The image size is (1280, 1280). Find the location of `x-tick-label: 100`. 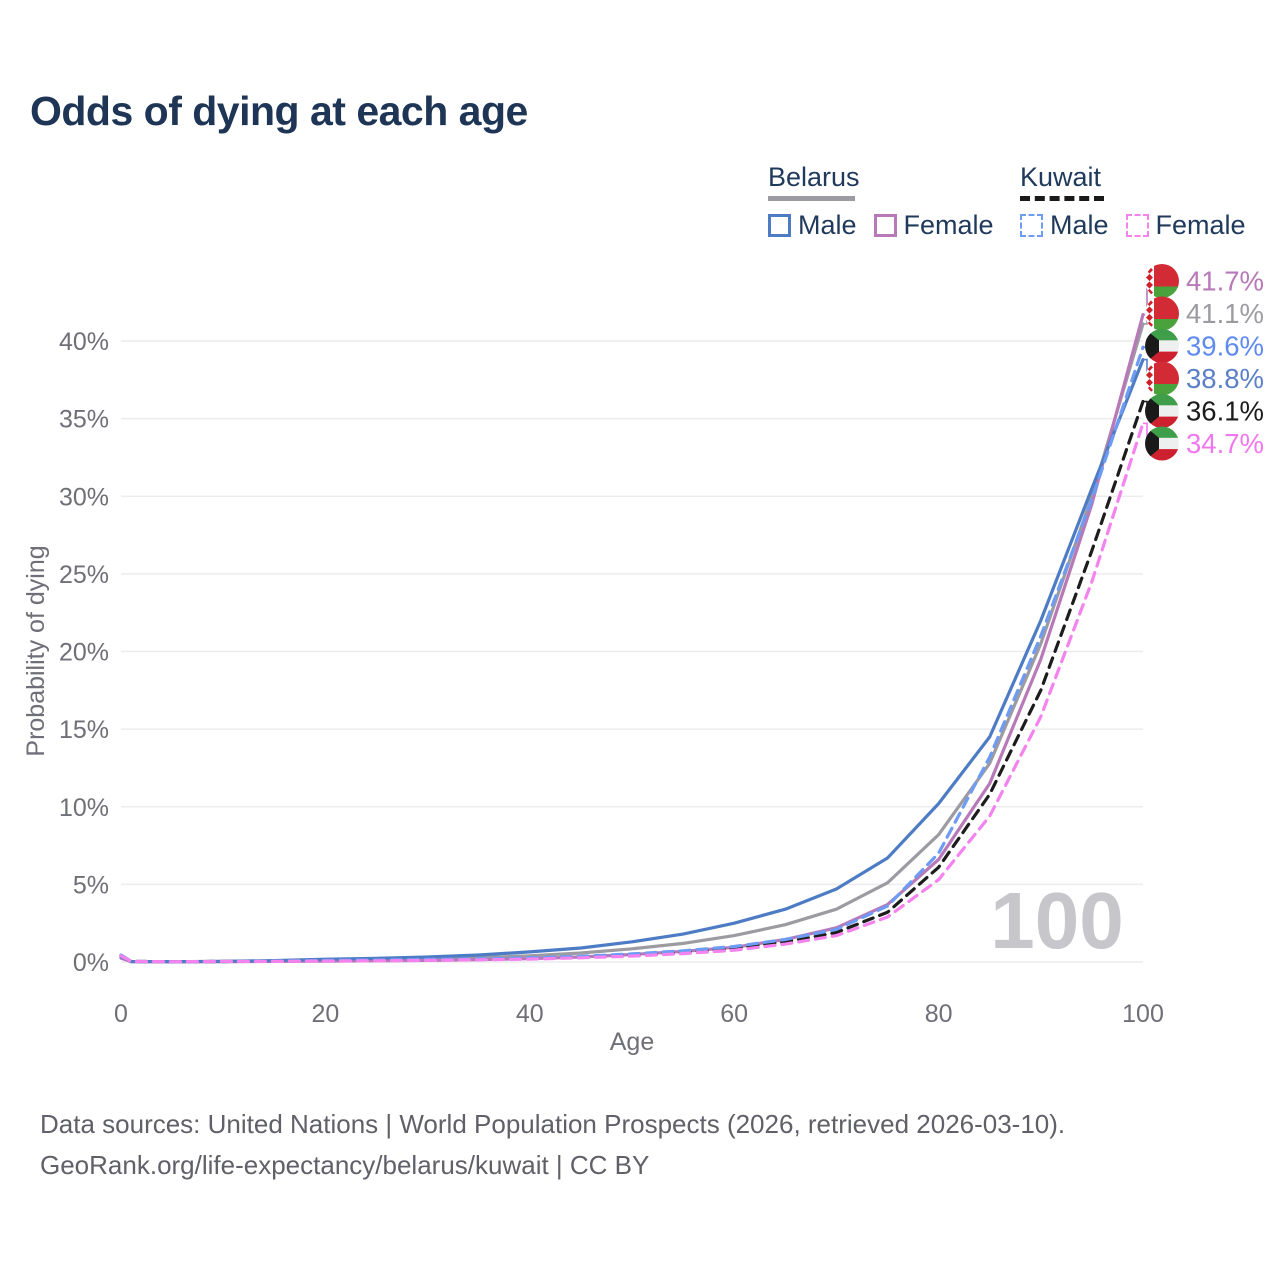

x-tick-label: 100 is located at coordinates (1143, 1014).